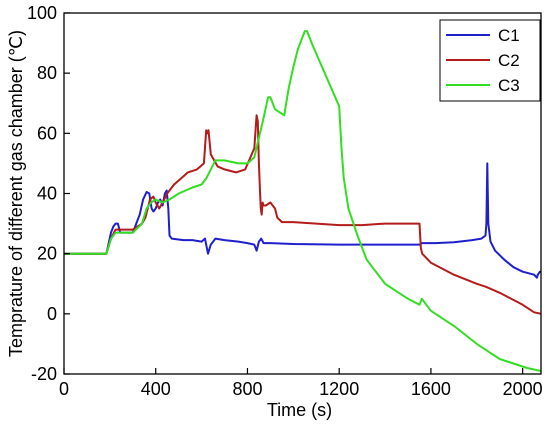 Image resolution: width=550 pixels, height=424 pixels. What do you see at coordinates (523, 389) in the screenshot?
I see `x-tick-label: 2000` at bounding box center [523, 389].